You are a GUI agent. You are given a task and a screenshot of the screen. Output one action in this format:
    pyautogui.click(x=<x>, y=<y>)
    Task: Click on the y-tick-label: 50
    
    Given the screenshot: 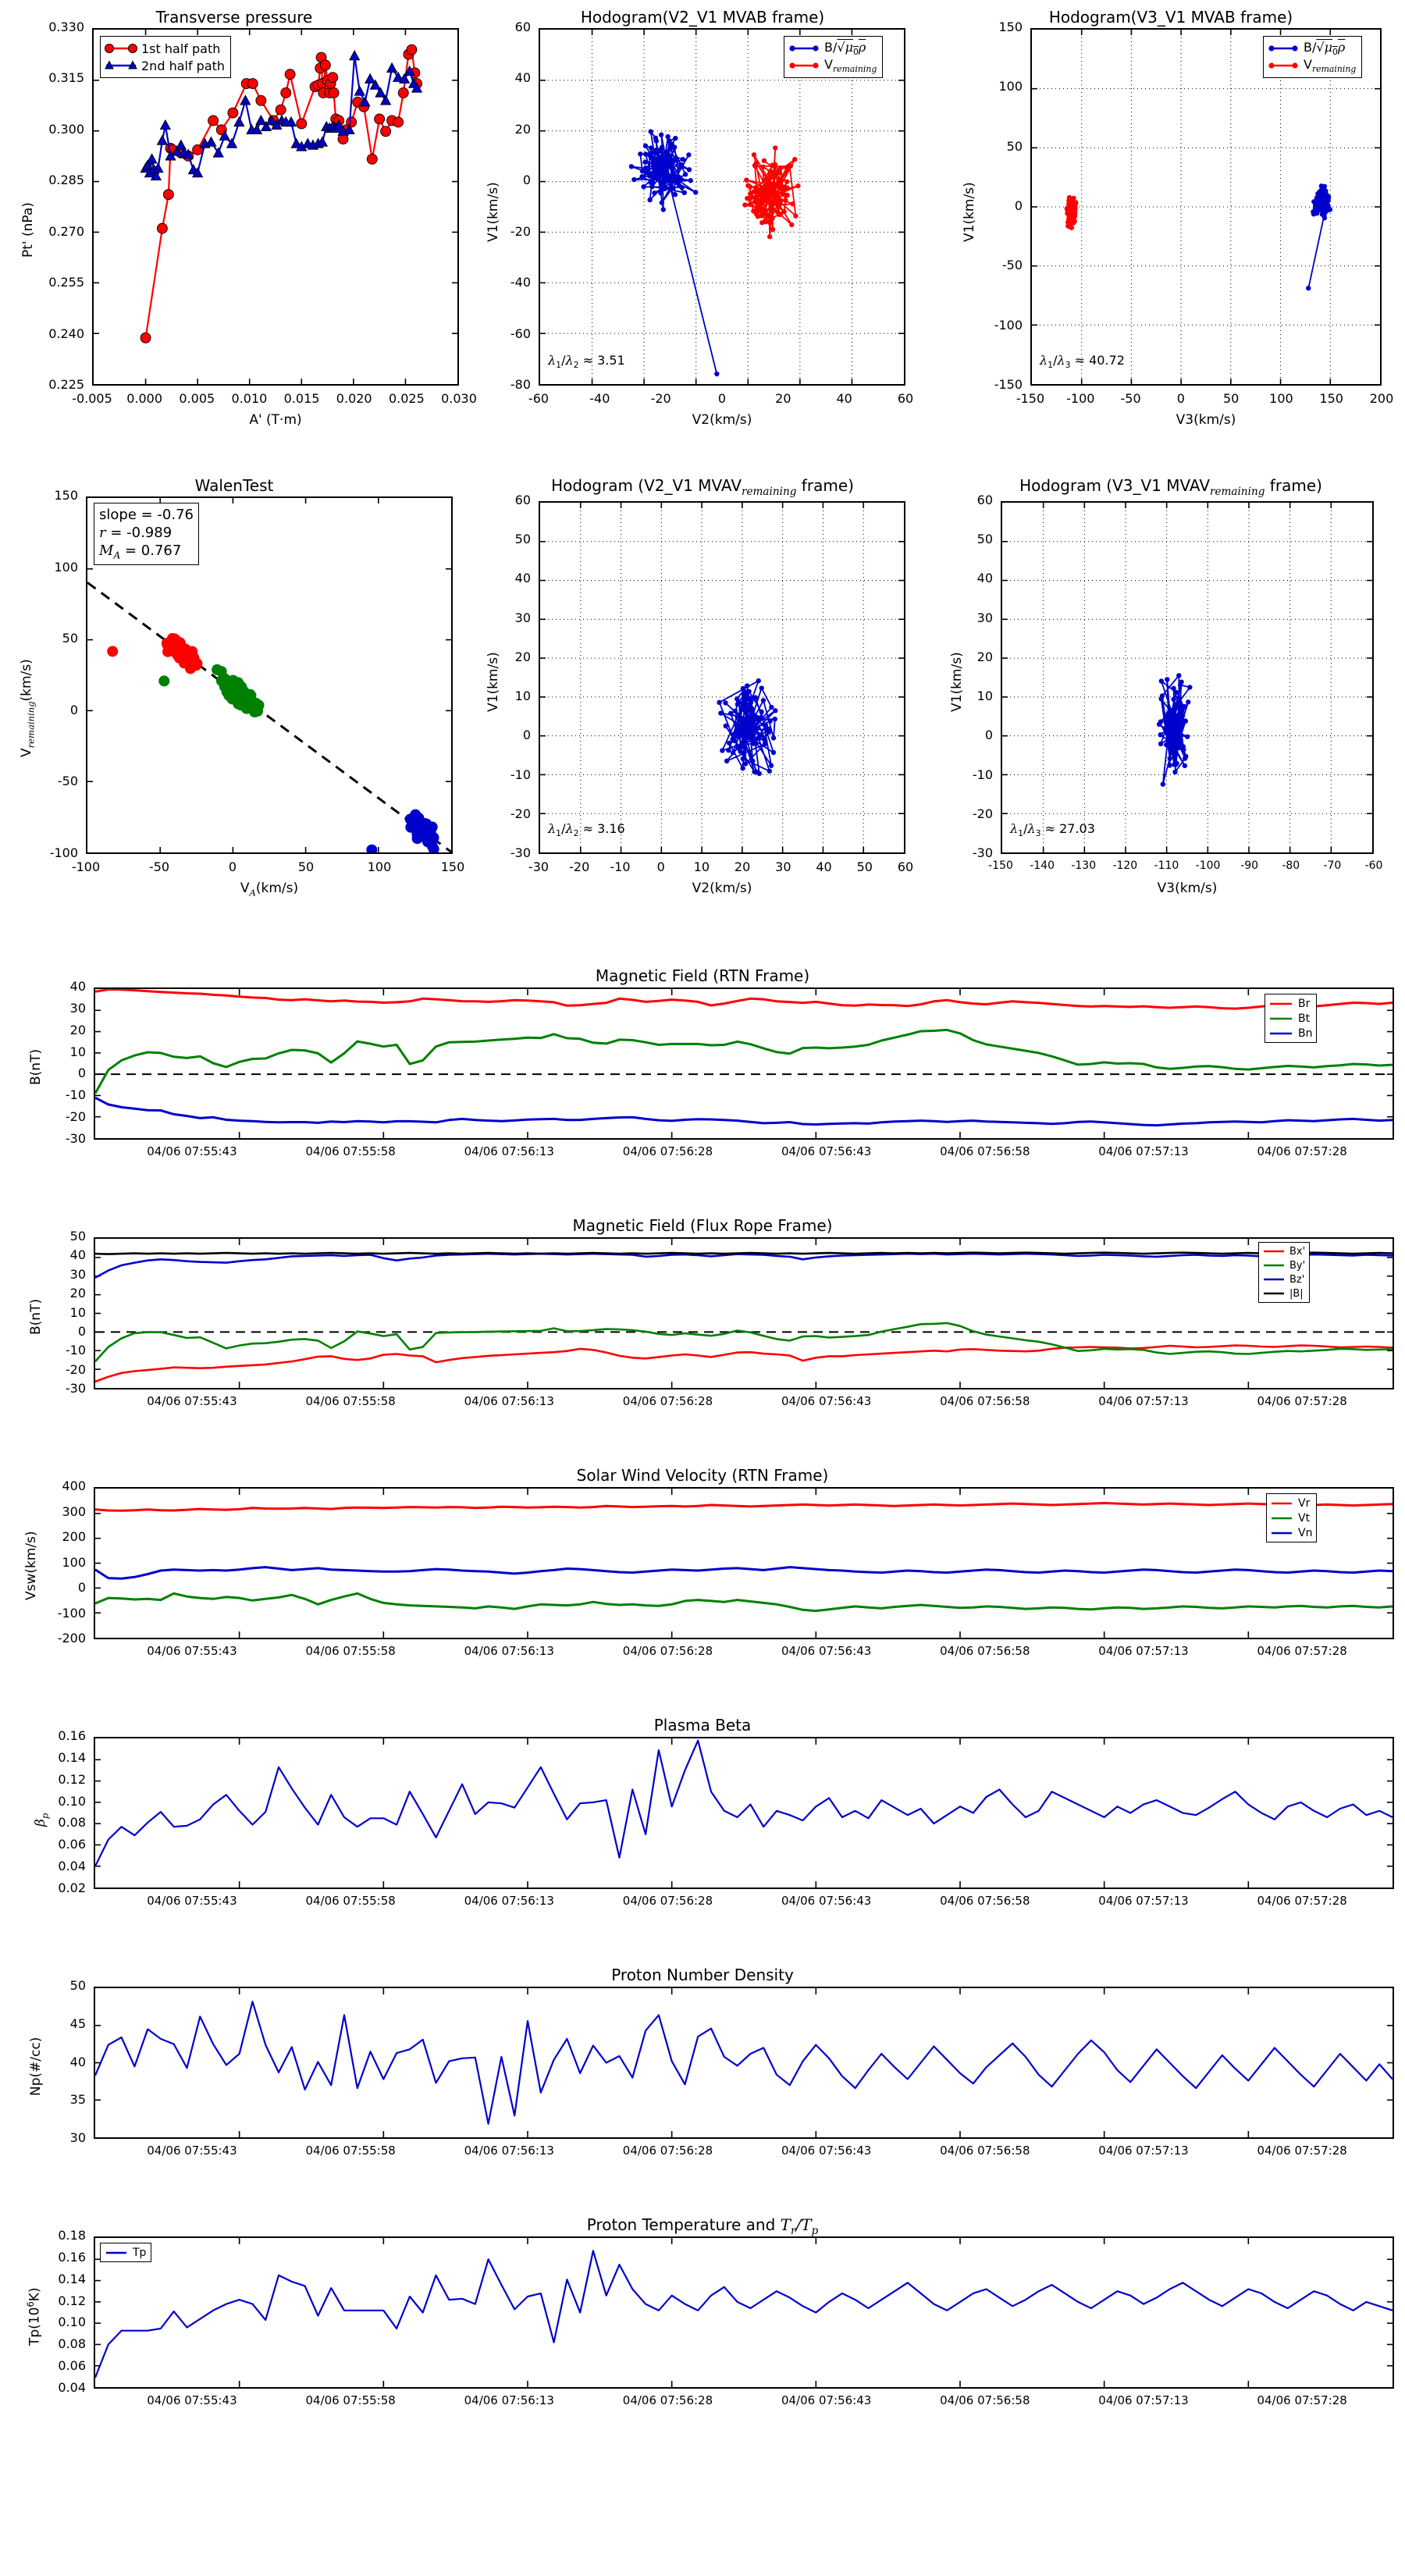 What is the action you would take?
    pyautogui.click(x=77, y=1985)
    